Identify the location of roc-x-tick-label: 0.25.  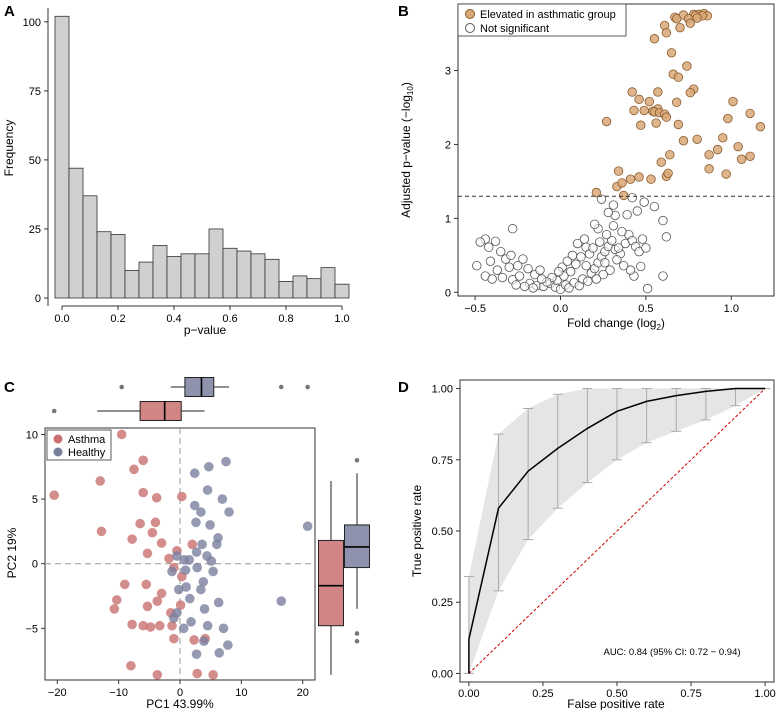
(542, 694).